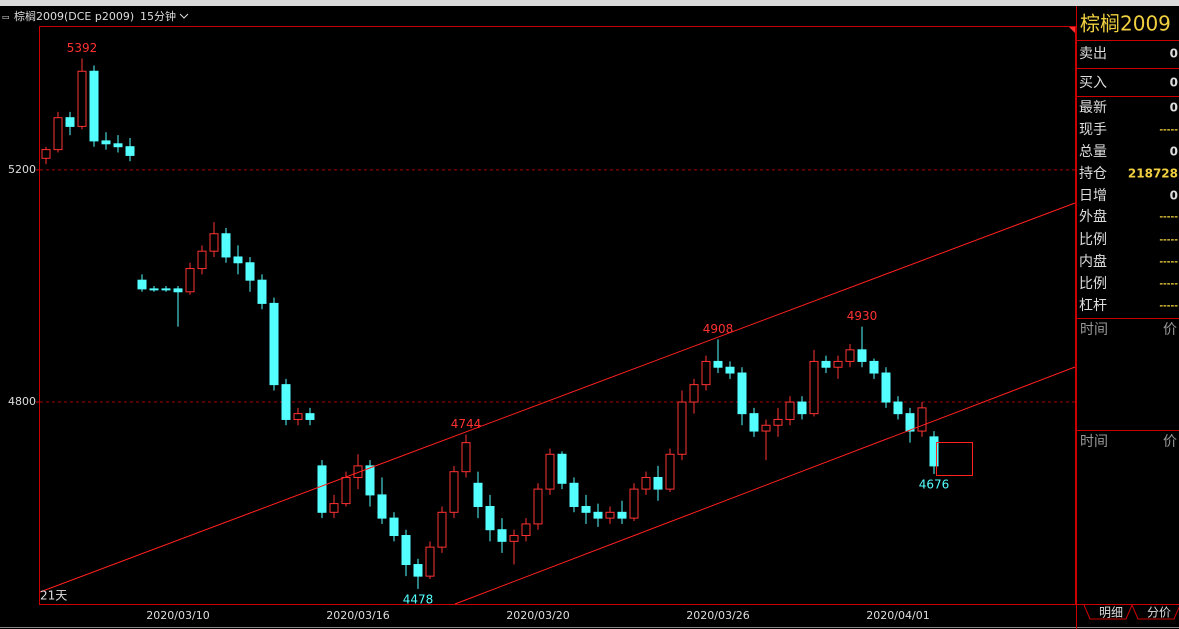  What do you see at coordinates (897, 615) in the screenshot?
I see `x-tick-label: 2020/04/01` at bounding box center [897, 615].